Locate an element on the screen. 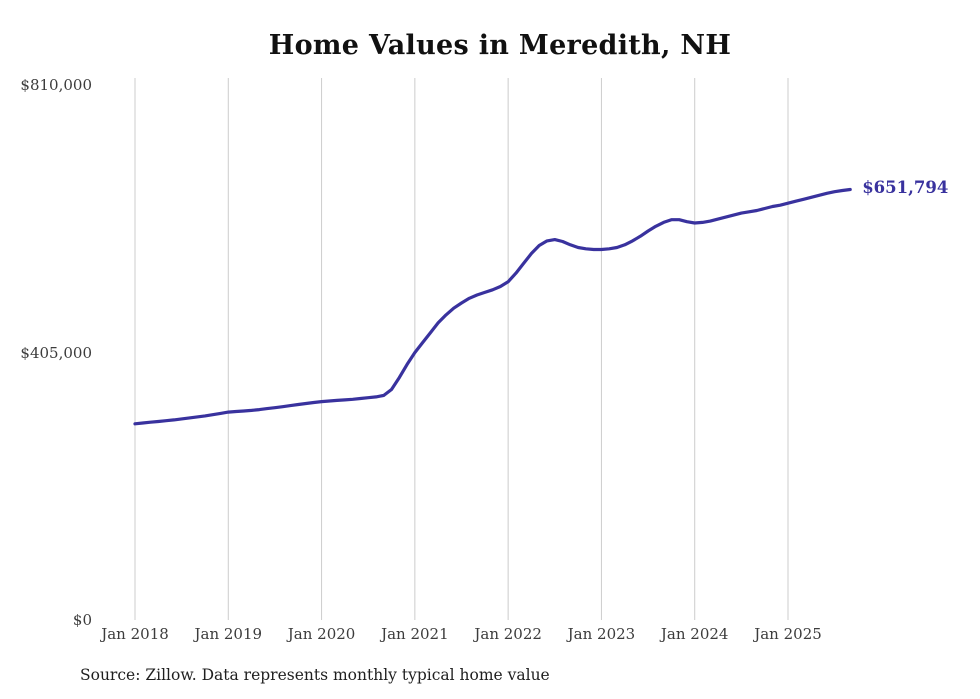 The height and width of the screenshot is (699, 980). x-axis-tick-label: Jan 2024 is located at coordinates (694, 634).